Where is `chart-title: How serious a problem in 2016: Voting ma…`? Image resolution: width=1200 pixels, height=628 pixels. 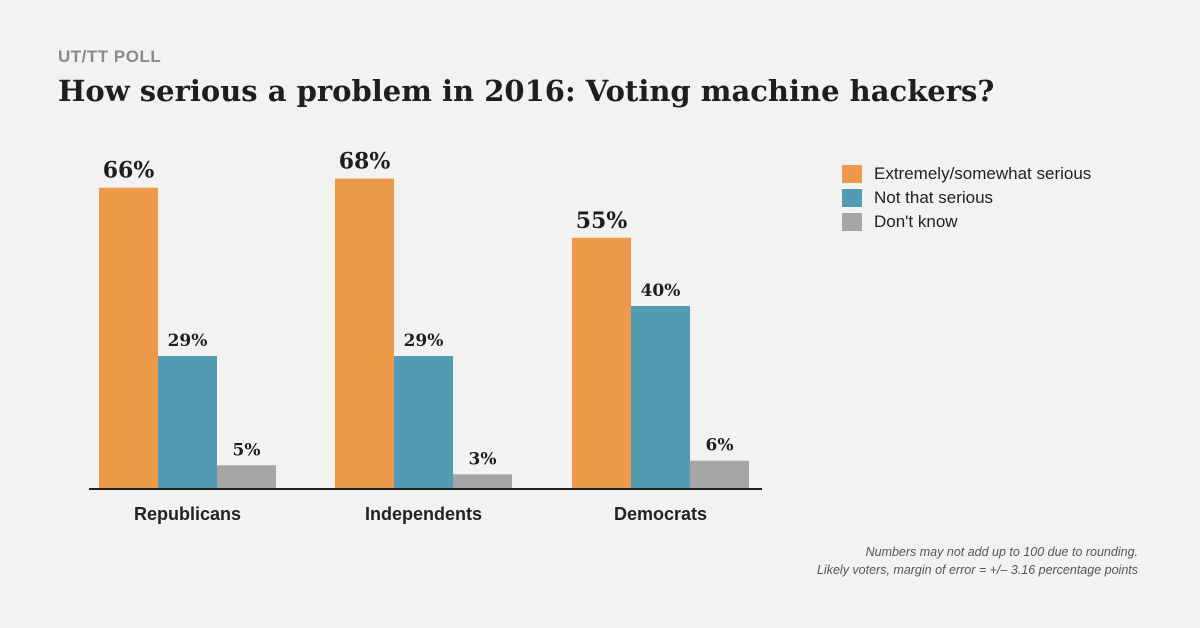 chart-title: How serious a problem in 2016: Voting ma… is located at coordinates (526, 91).